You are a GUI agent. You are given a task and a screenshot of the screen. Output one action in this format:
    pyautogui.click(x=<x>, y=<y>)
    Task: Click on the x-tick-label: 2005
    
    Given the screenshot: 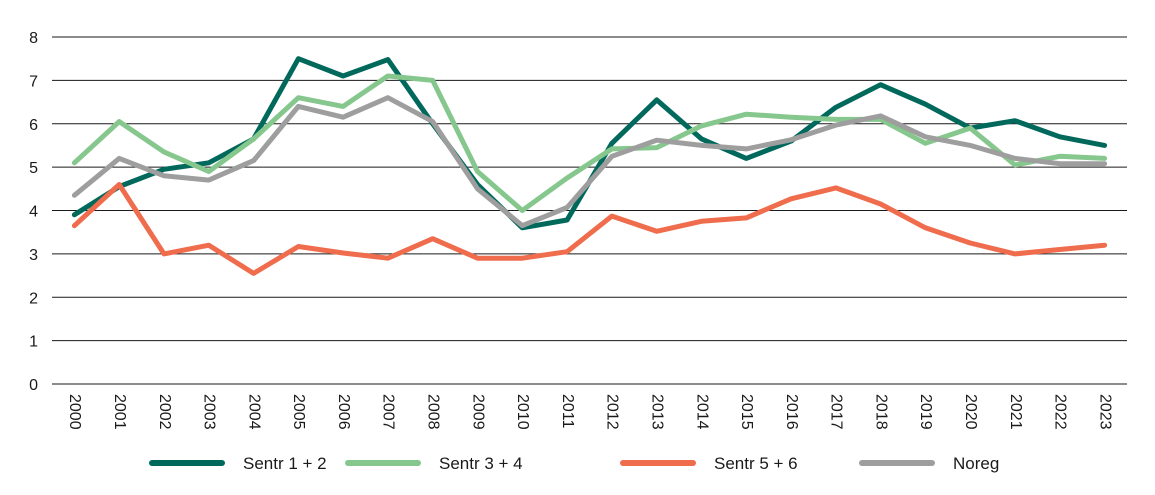 What is the action you would take?
    pyautogui.click(x=298, y=412)
    